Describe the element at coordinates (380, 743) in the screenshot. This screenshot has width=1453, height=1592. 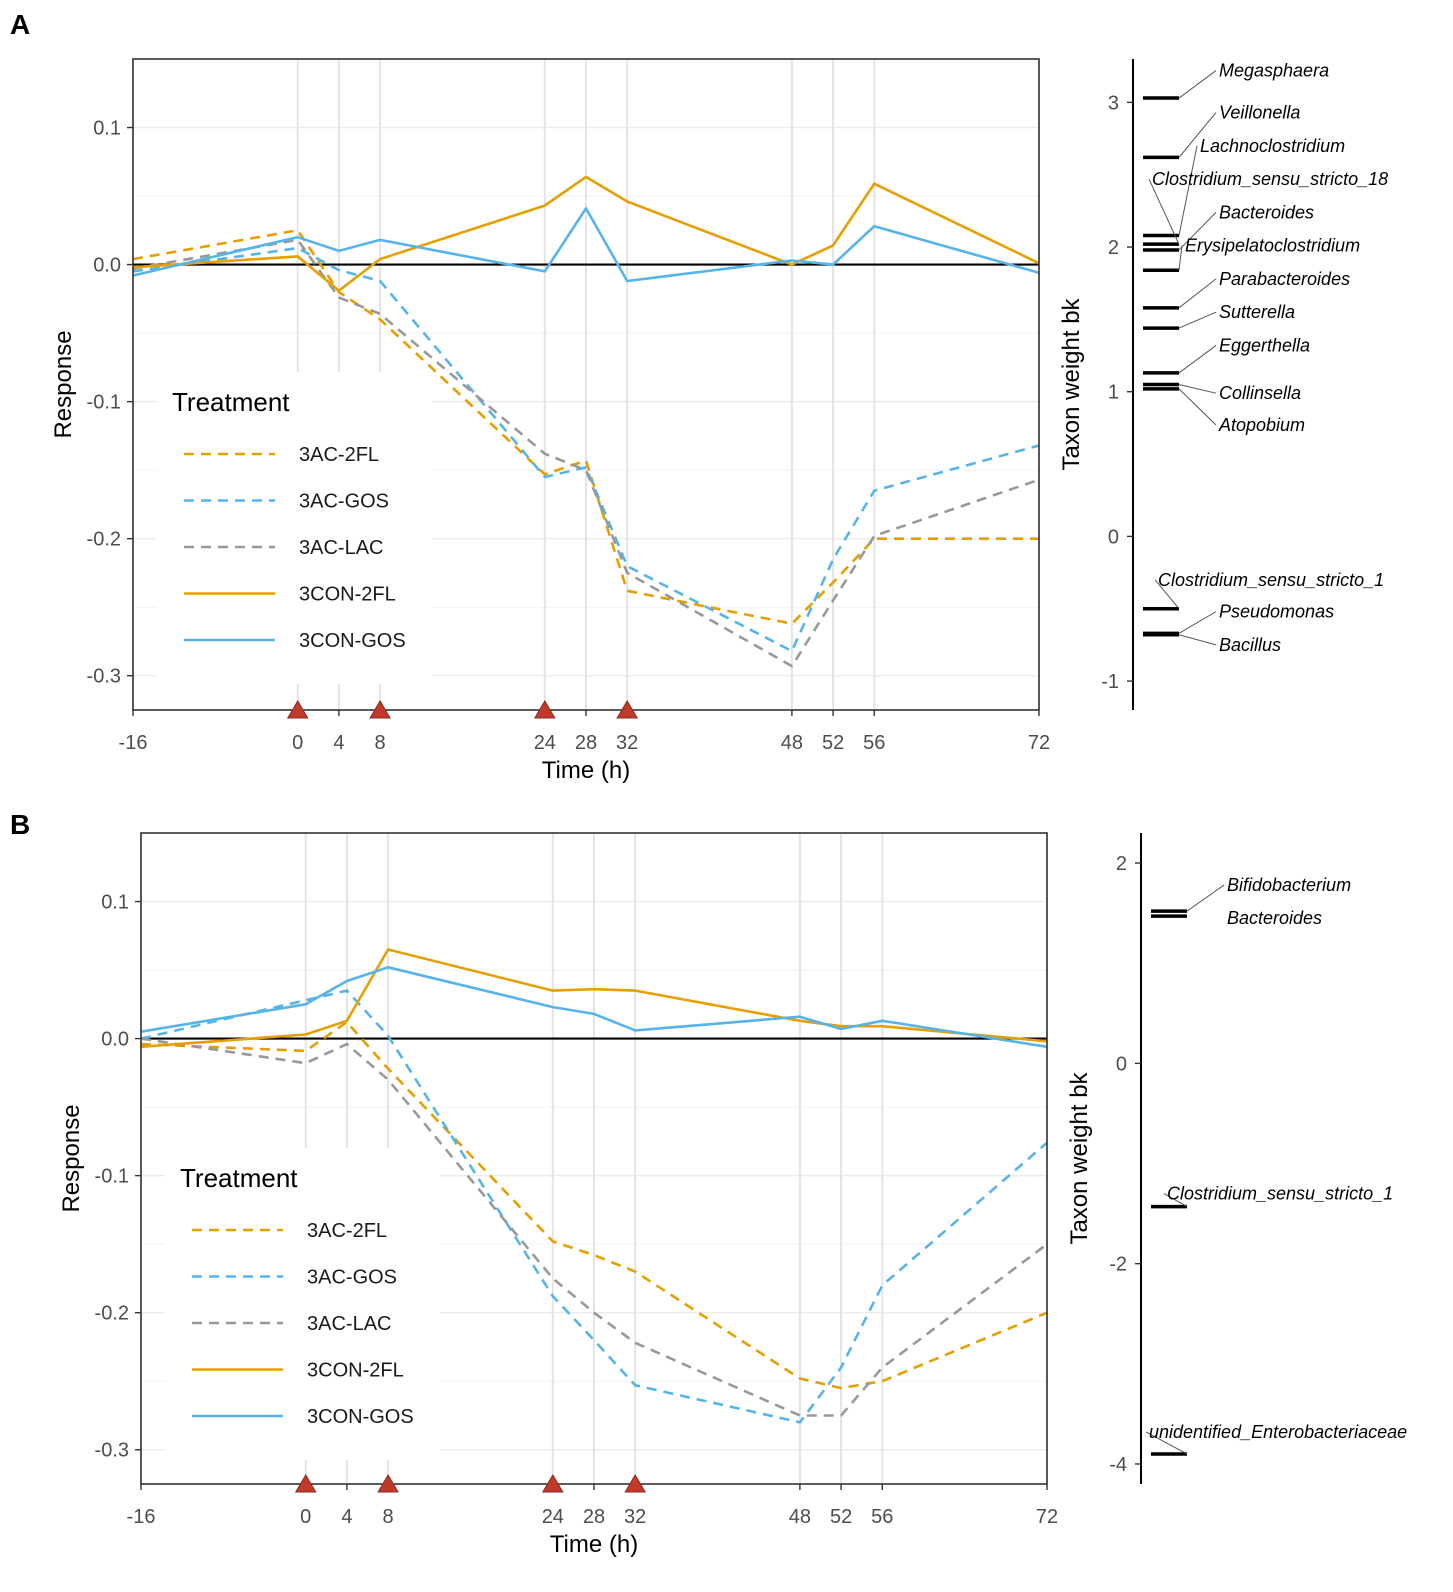
I see `x-tick-label: 8` at that location.